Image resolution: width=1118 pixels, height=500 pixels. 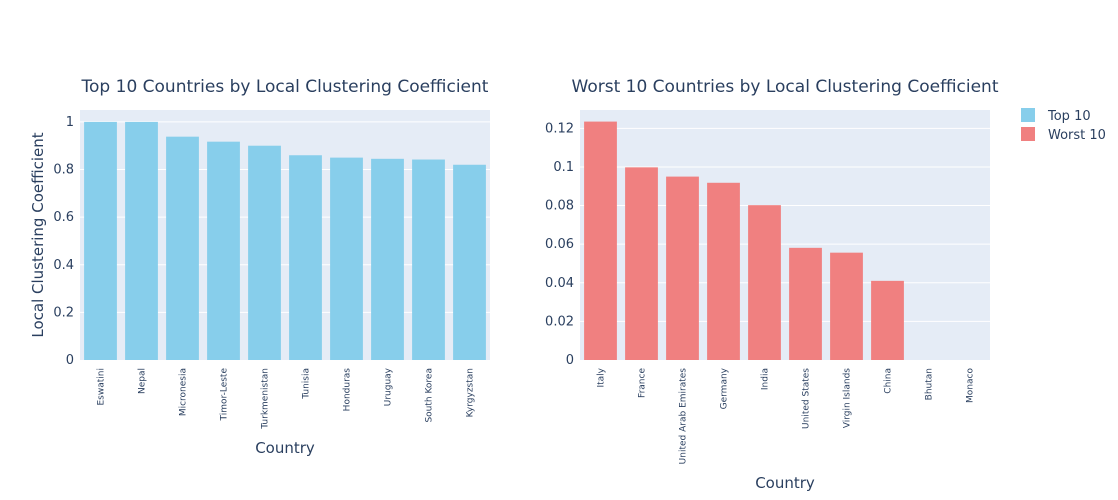 What do you see at coordinates (1069, 116) in the screenshot?
I see `legend-label-top-10: Top 10` at bounding box center [1069, 116].